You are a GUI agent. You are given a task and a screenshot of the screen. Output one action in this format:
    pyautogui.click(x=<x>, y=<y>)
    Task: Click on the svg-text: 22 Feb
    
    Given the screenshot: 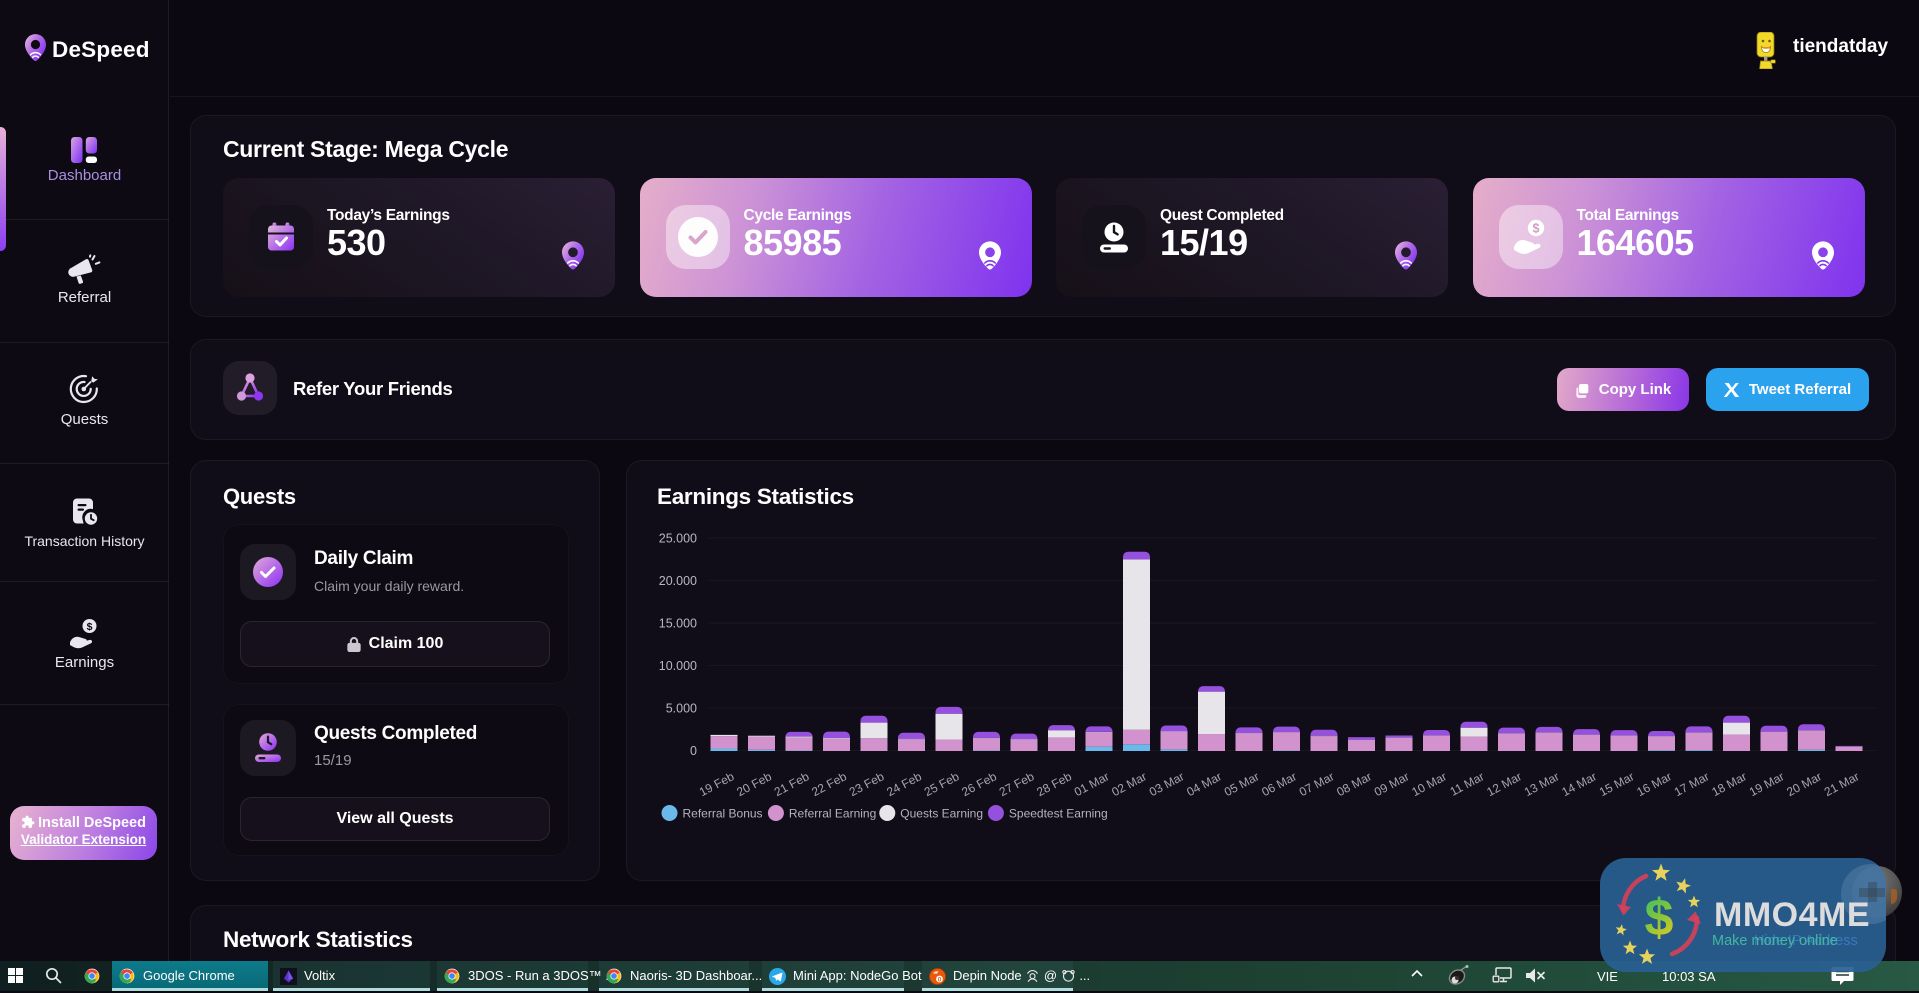 What is the action you would take?
    pyautogui.click(x=829, y=784)
    